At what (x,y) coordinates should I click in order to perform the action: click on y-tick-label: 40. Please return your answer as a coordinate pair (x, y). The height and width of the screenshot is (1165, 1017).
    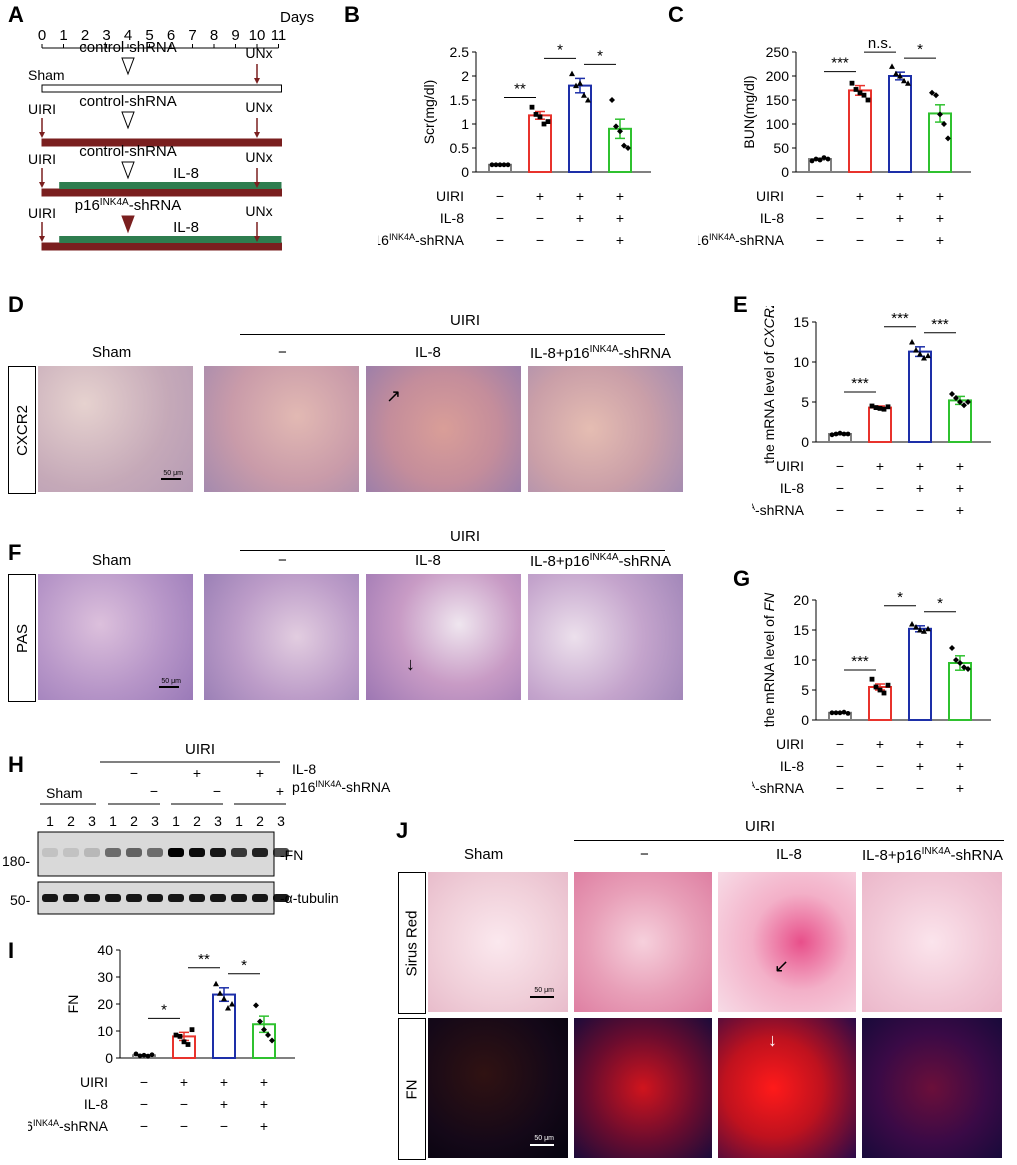
    Looking at the image, I should click on (105, 950).